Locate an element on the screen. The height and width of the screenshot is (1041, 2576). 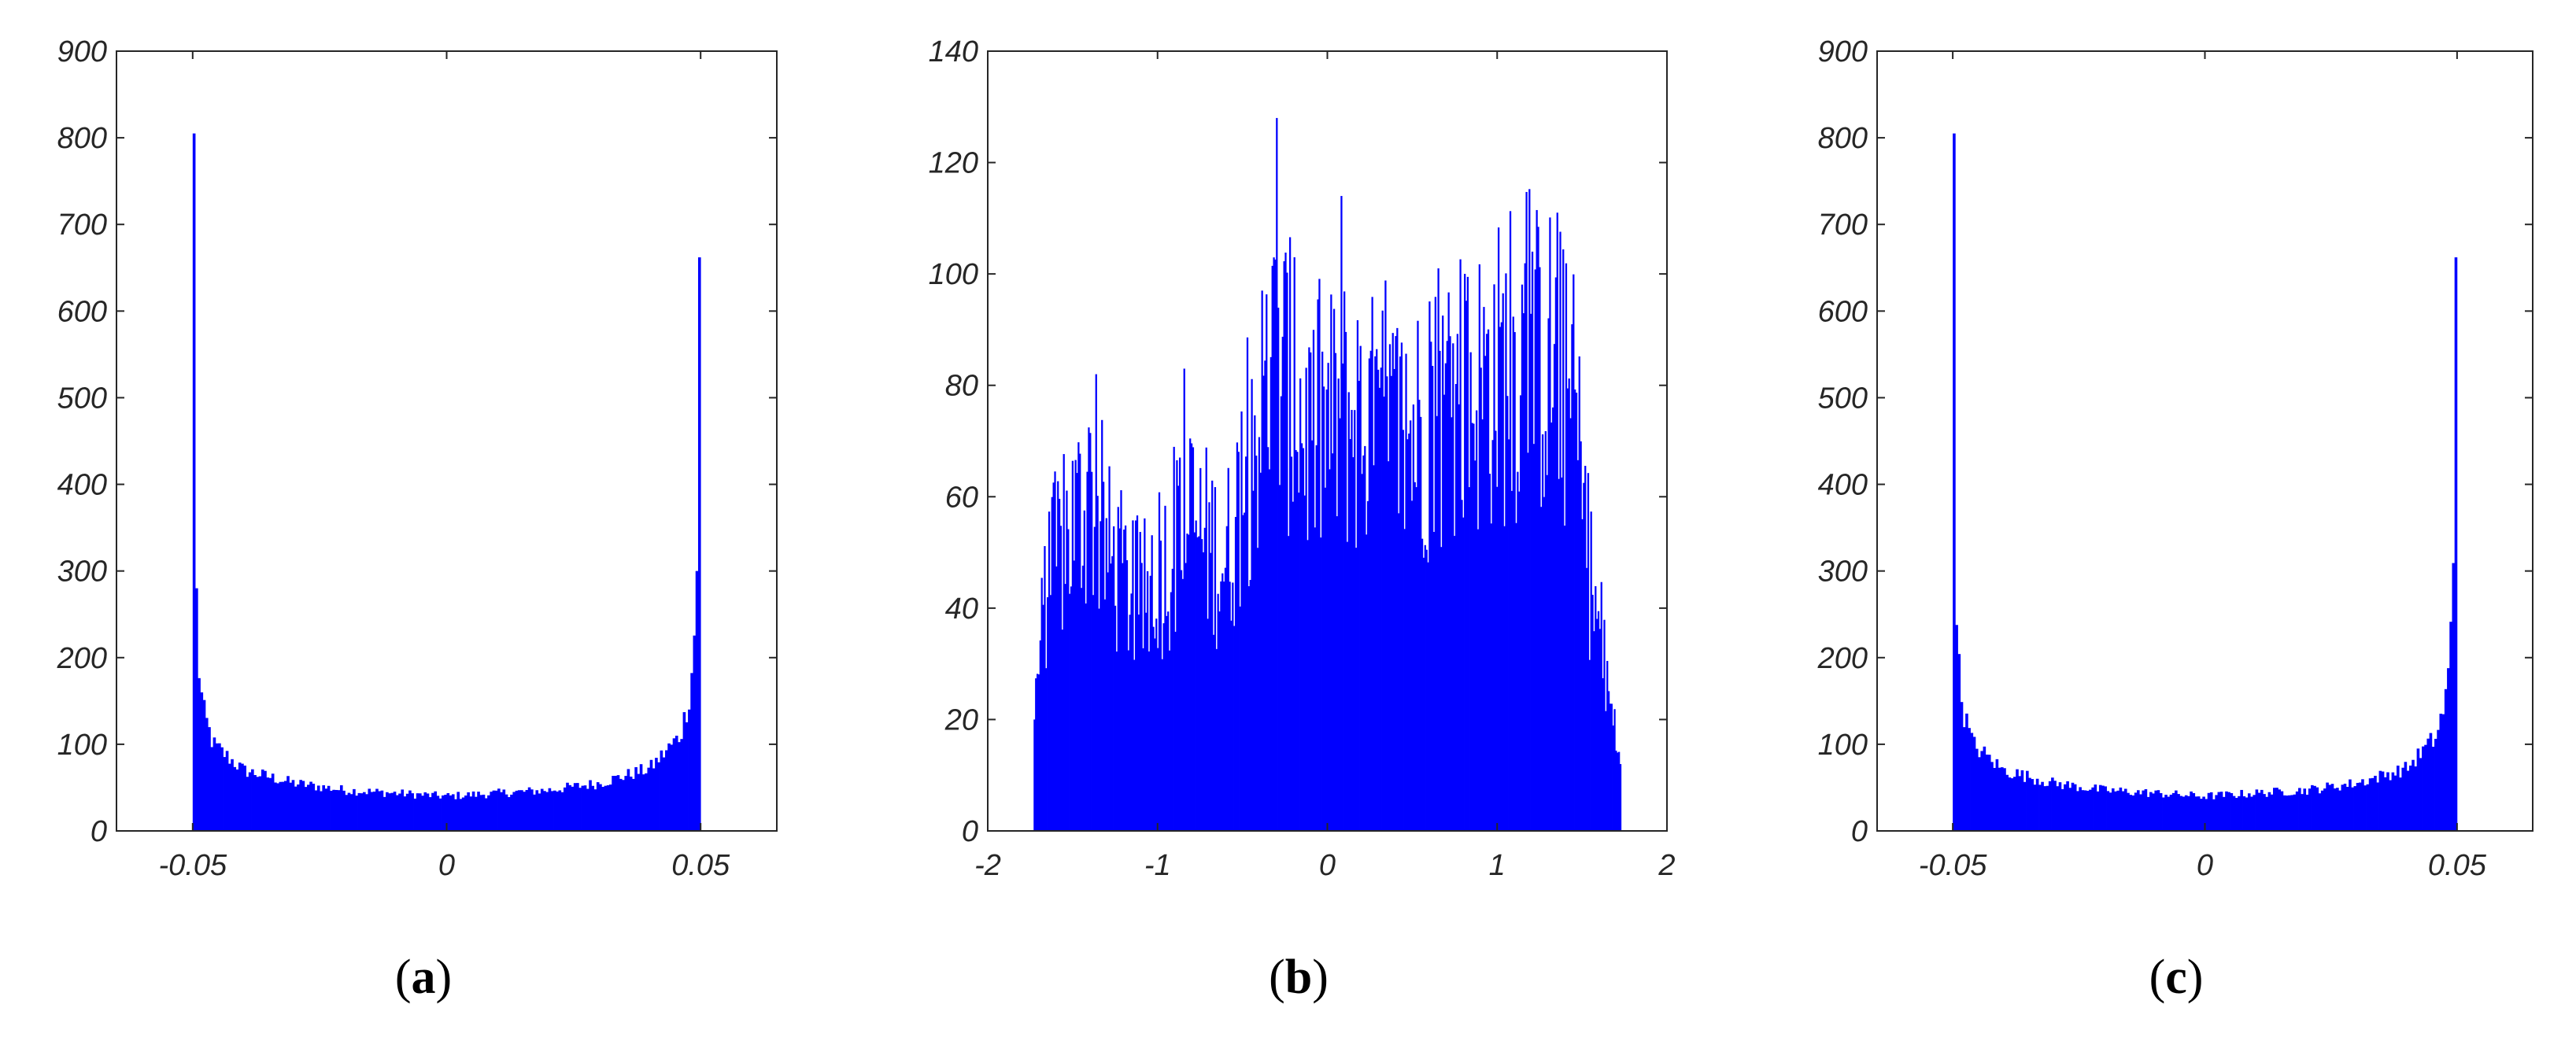
y-tick-label: 600 is located at coordinates (1843, 311).